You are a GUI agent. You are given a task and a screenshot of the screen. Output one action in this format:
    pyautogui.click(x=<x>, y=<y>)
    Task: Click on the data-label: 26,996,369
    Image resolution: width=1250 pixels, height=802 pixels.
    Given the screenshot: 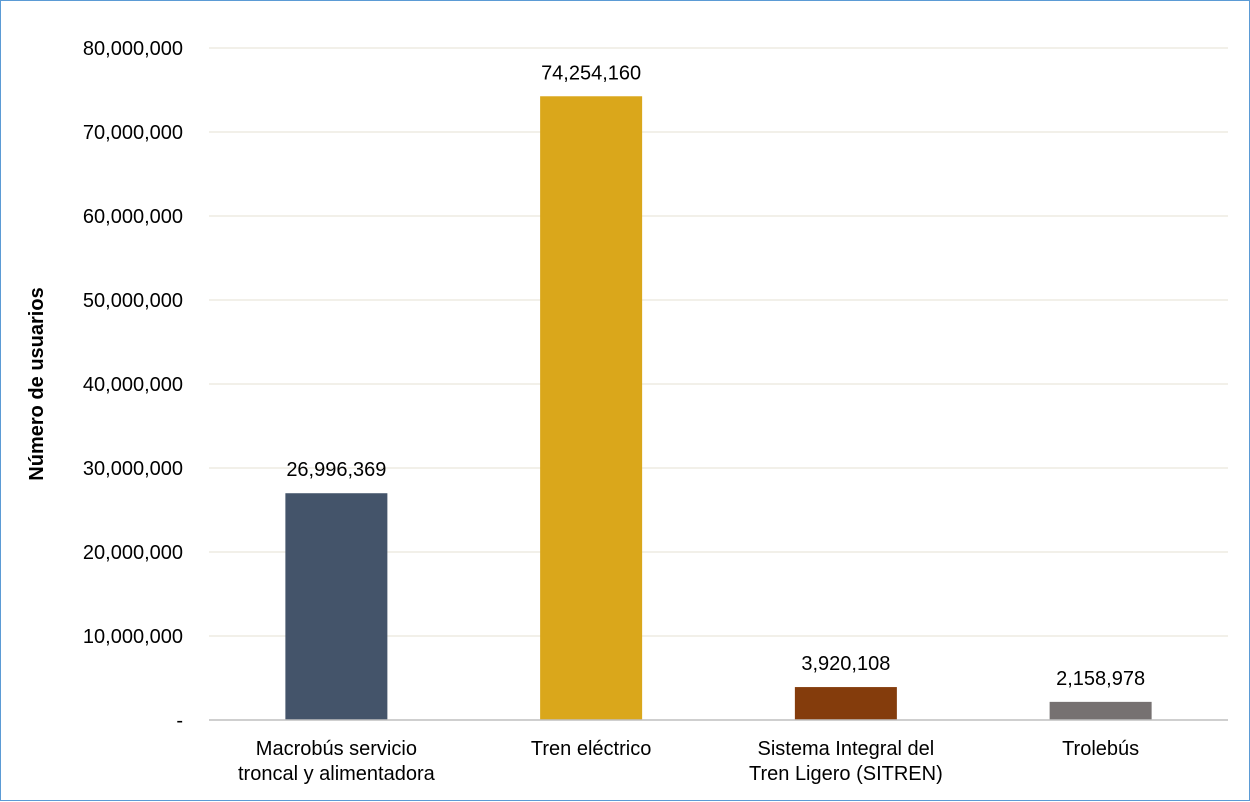 What is the action you would take?
    pyautogui.click(x=336, y=470)
    